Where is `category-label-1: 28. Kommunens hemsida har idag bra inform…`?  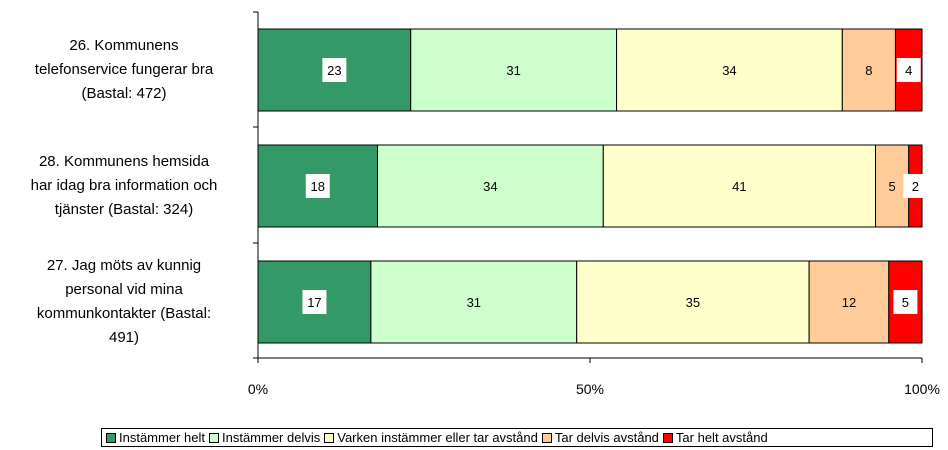
category-label-1: 28. Kommunens hemsida har idag bra inform… is located at coordinates (124, 186).